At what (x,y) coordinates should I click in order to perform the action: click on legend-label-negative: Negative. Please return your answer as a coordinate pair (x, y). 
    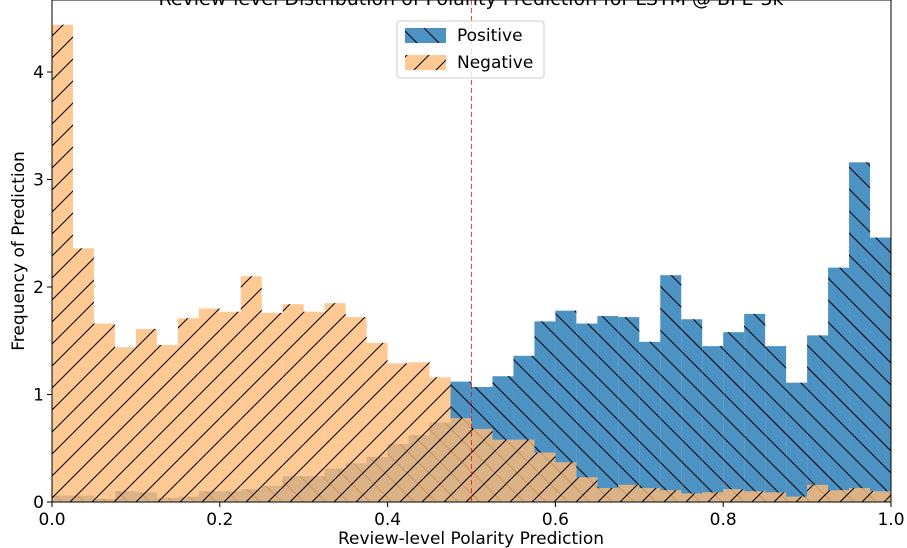
    Looking at the image, I should click on (495, 63).